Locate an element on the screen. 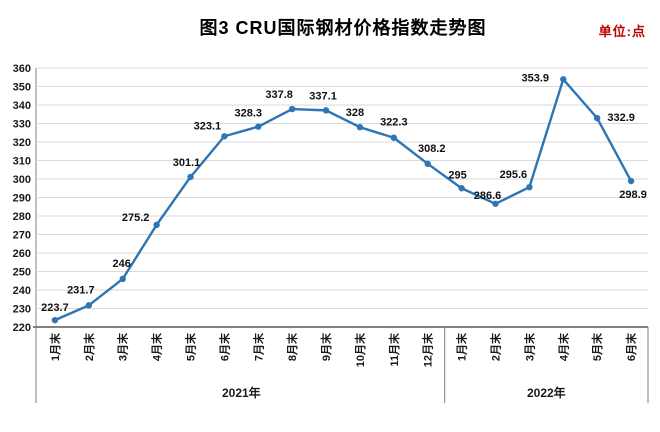 The image size is (660, 432). data-point-label: 308.2 is located at coordinates (432, 149).